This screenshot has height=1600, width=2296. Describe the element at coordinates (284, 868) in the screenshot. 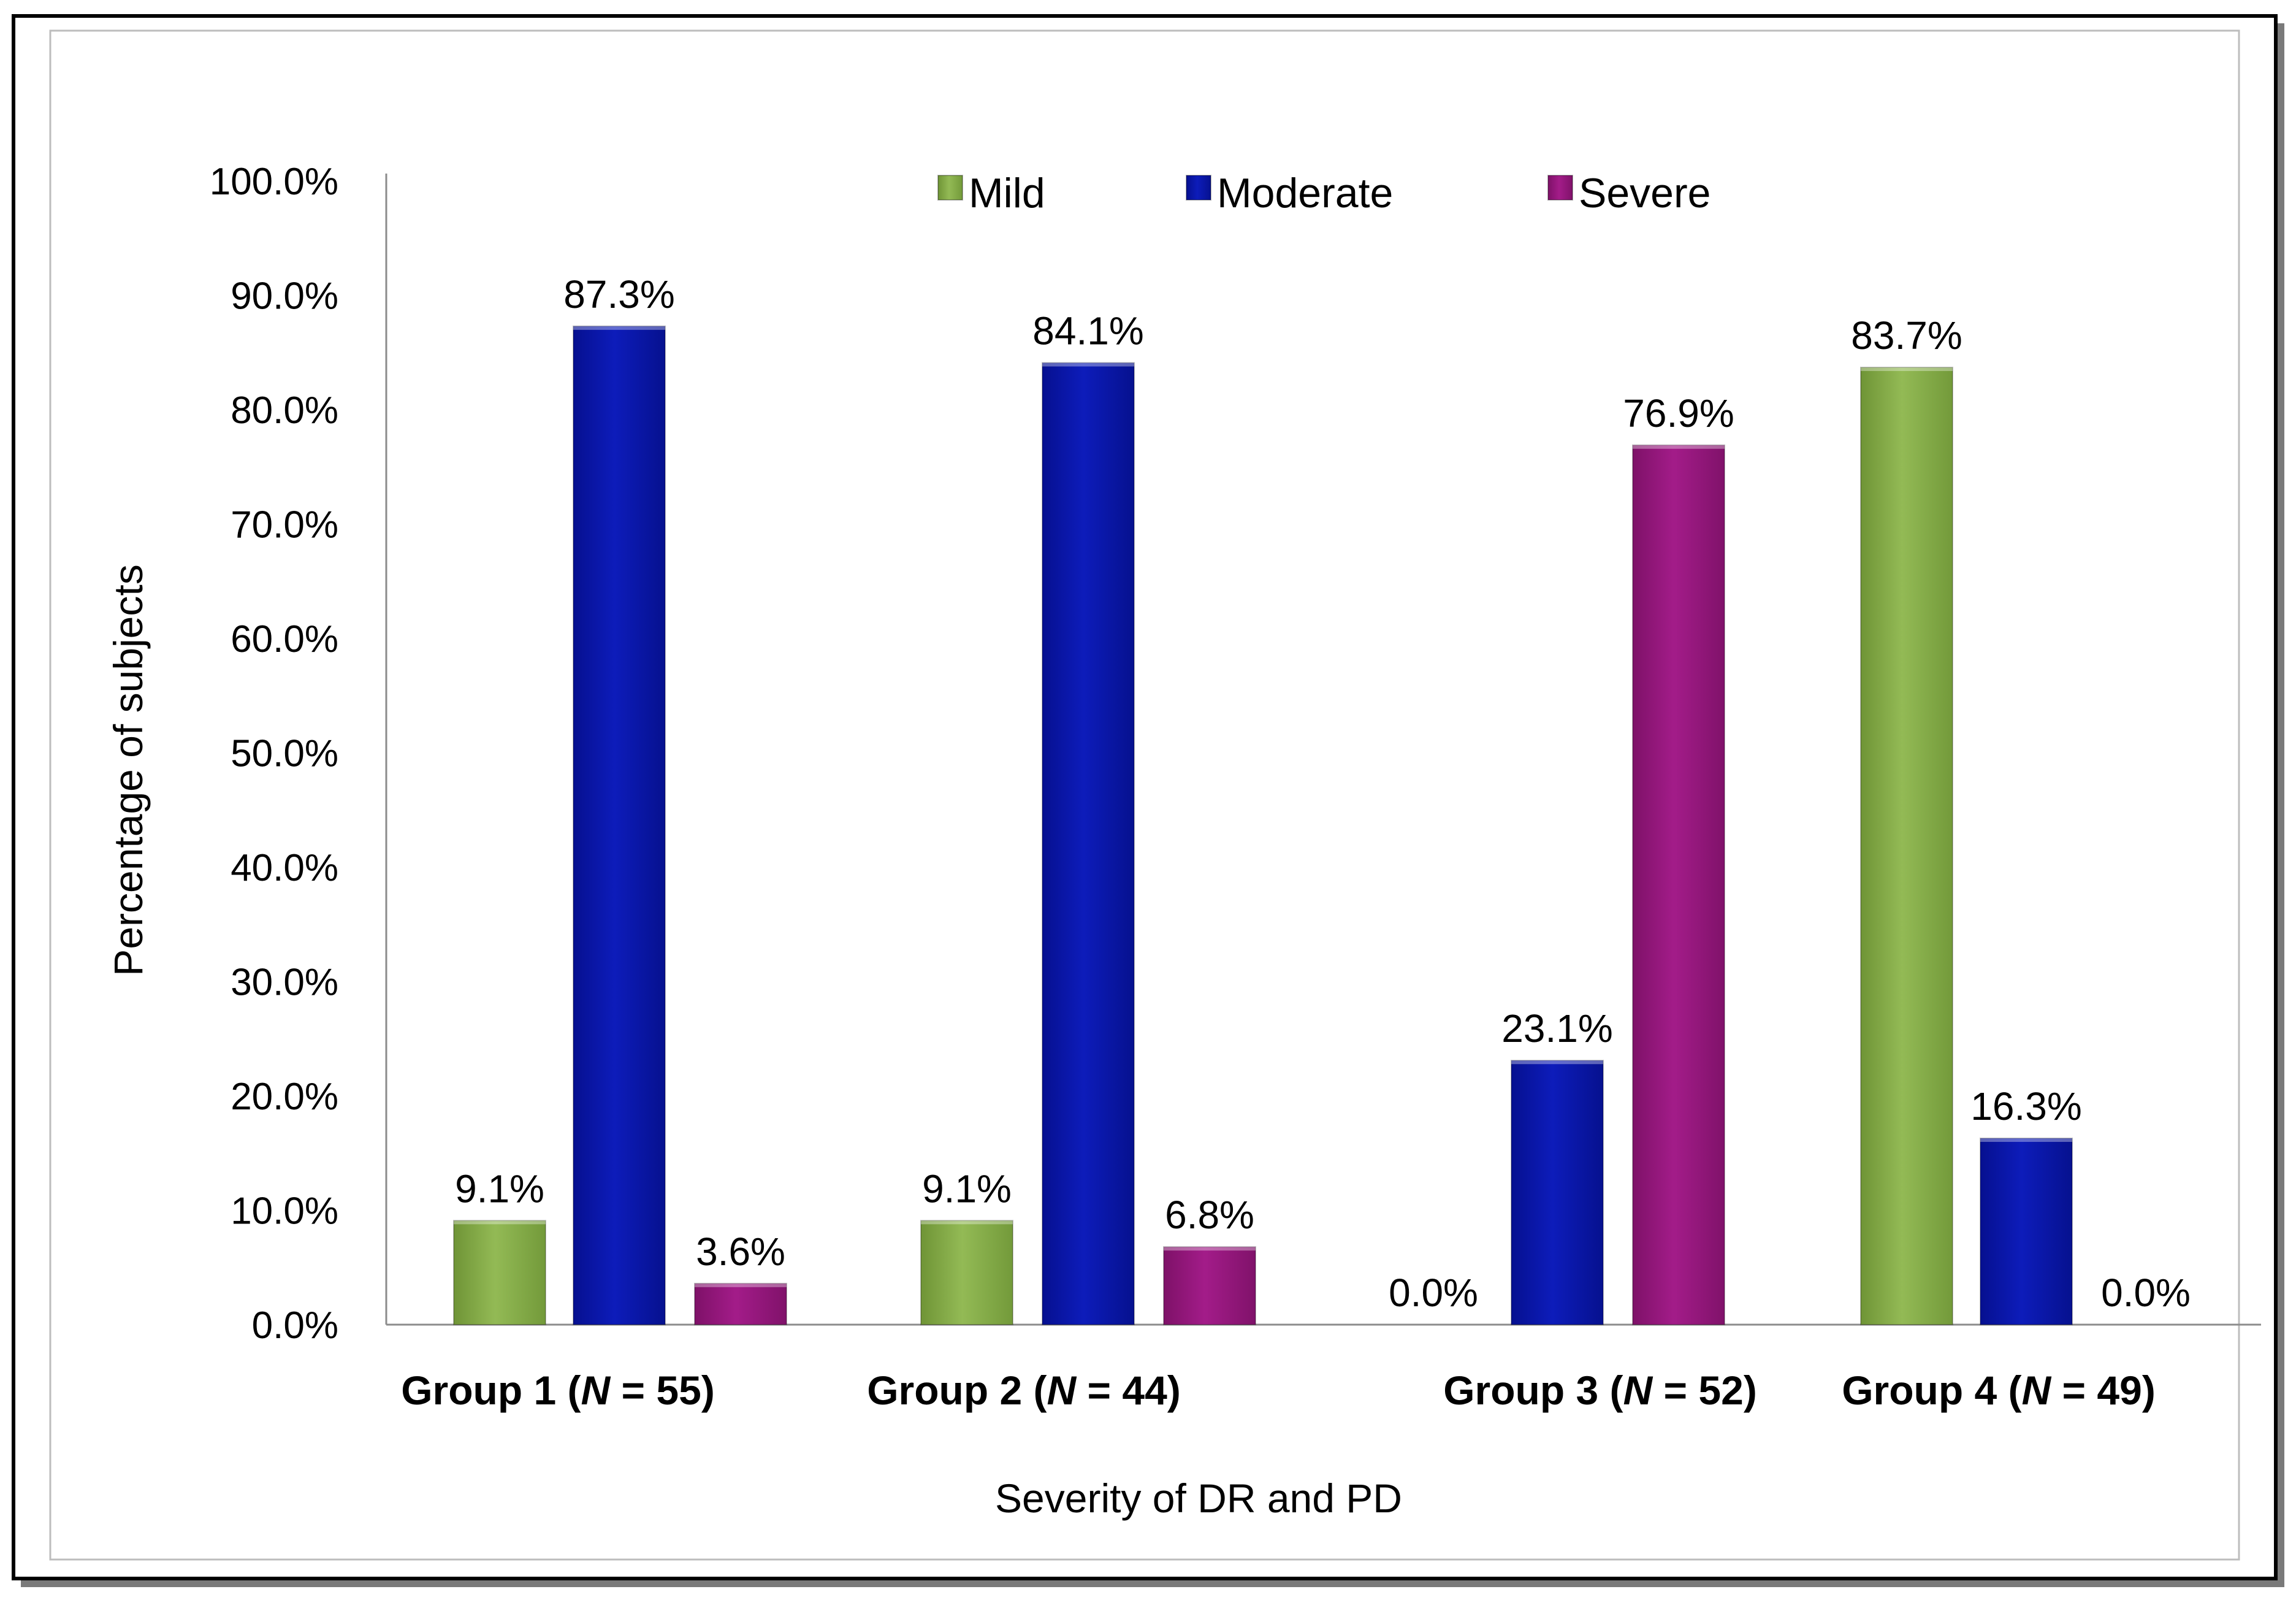

I see `y-tick-label: 40.0%` at that location.